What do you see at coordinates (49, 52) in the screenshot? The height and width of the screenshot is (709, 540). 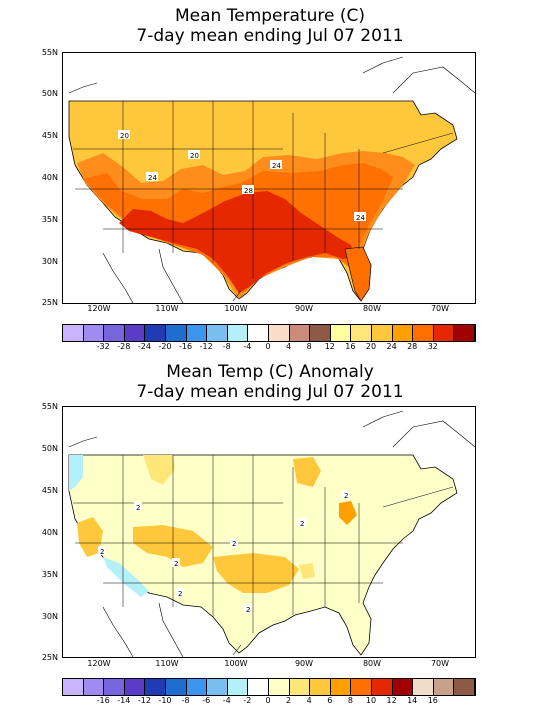 I see `map1-lat-label: 55N` at bounding box center [49, 52].